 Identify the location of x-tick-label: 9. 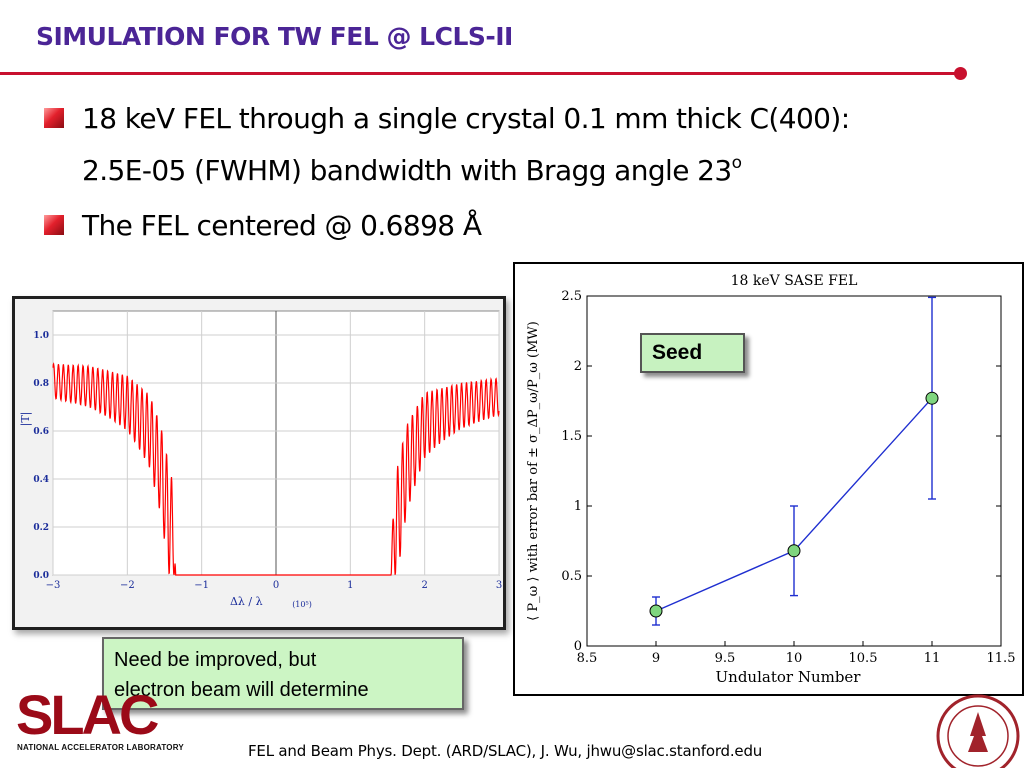
(656, 658).